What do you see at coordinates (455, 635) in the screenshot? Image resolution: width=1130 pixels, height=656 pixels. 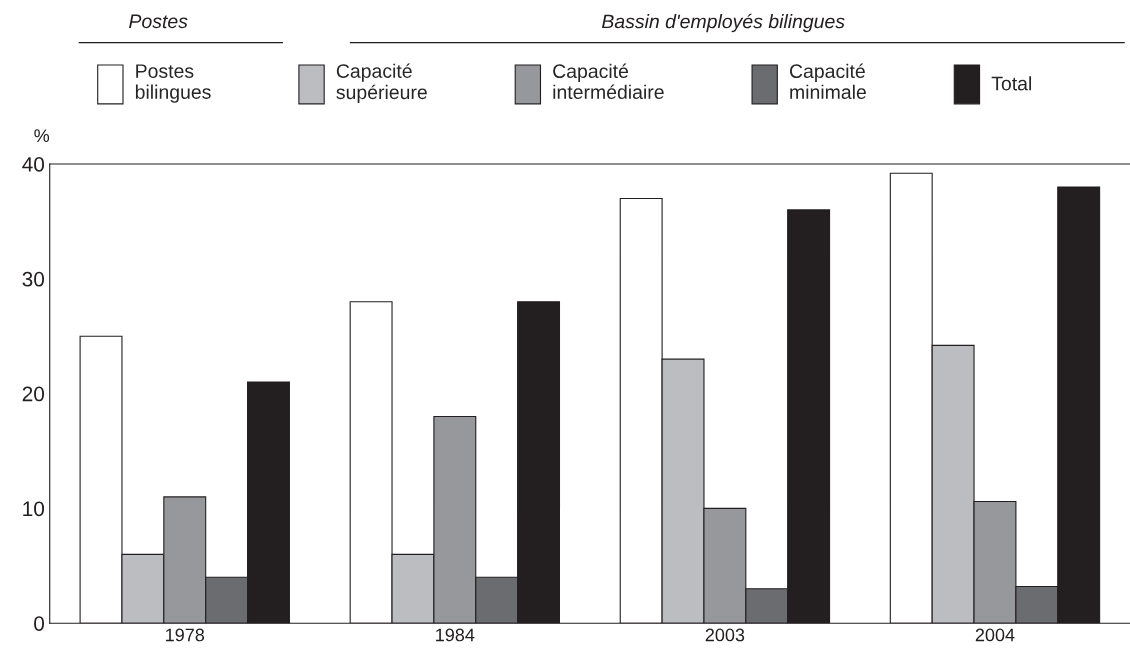 I see `x-tick-label: 1984` at bounding box center [455, 635].